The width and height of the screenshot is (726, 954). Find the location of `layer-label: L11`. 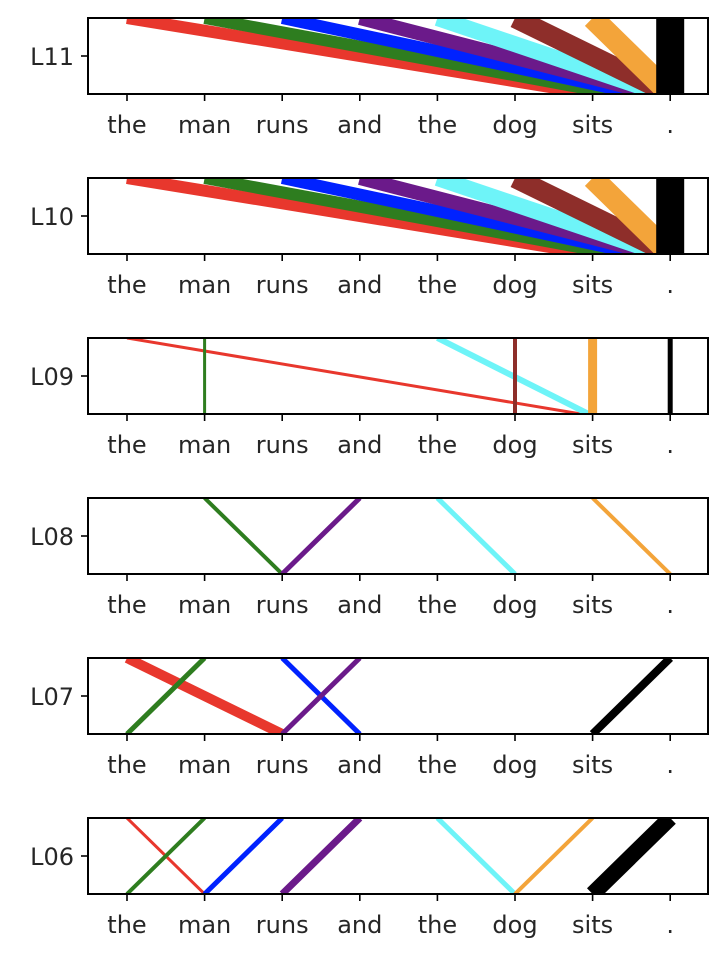

layer-label: L11 is located at coordinates (52, 57).